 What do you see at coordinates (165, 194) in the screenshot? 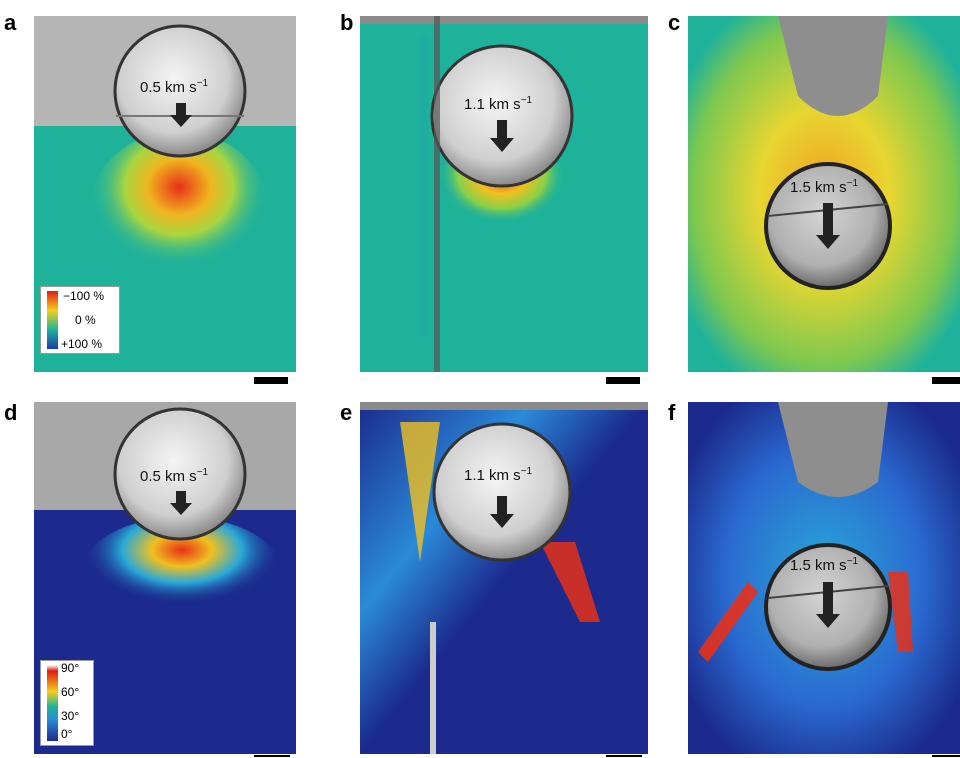
I see `panel-a-image` at bounding box center [165, 194].